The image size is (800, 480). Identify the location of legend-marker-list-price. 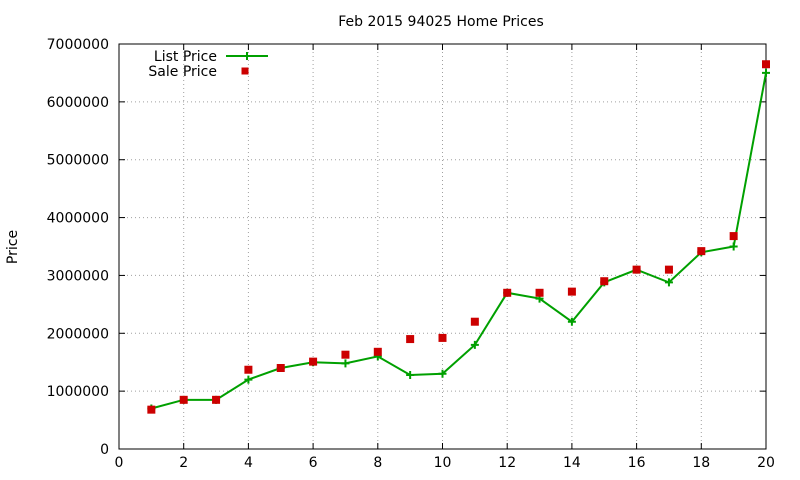
(247, 56).